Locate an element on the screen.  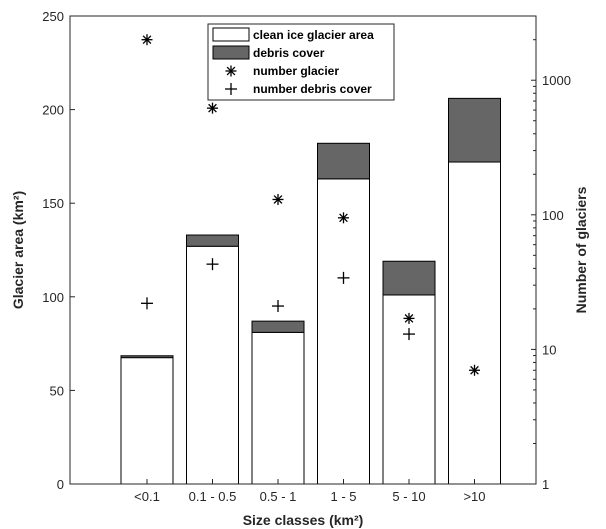
legend-label-debris: debris cover is located at coordinates (289, 53).